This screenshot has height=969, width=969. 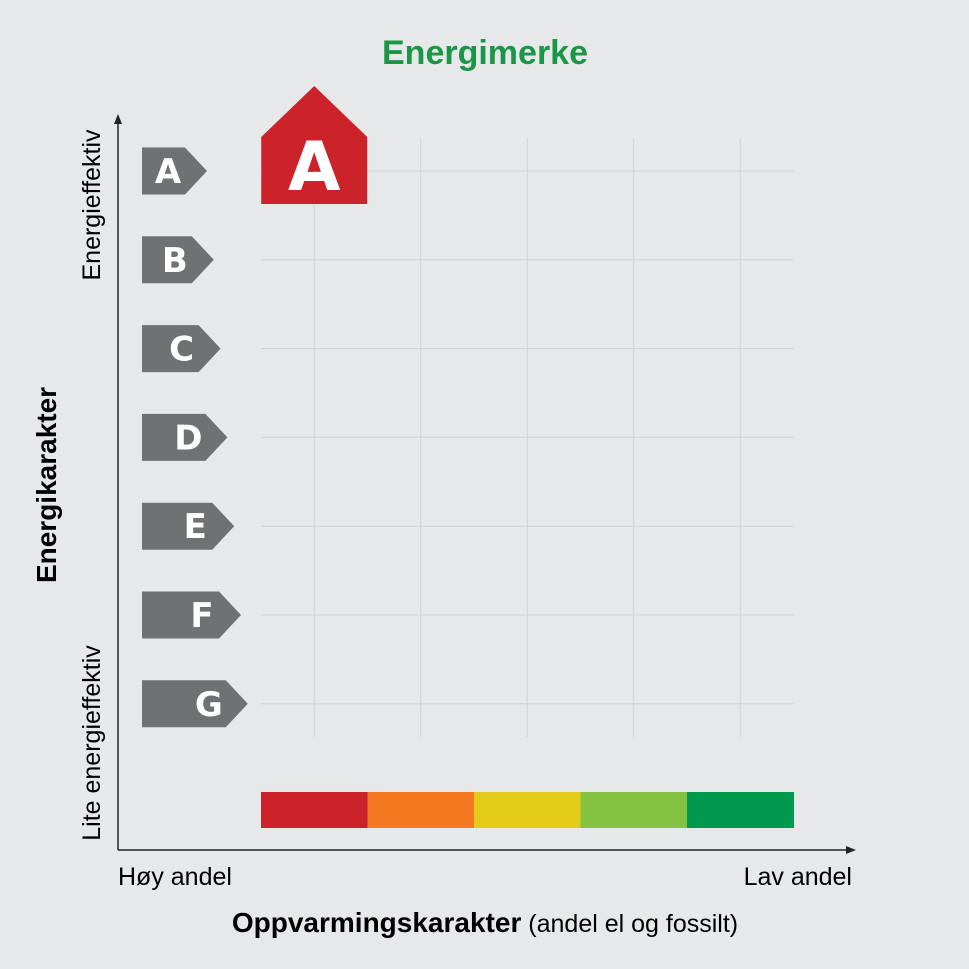 I want to click on energy-grade-tag: F, so click(x=191, y=615).